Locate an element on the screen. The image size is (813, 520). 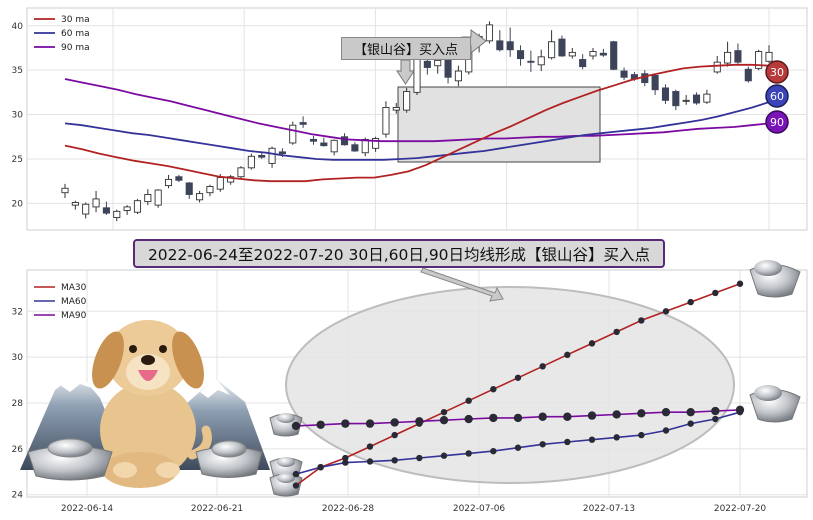
ma-badges: 30 60 90 is located at coordinates (777, 97).